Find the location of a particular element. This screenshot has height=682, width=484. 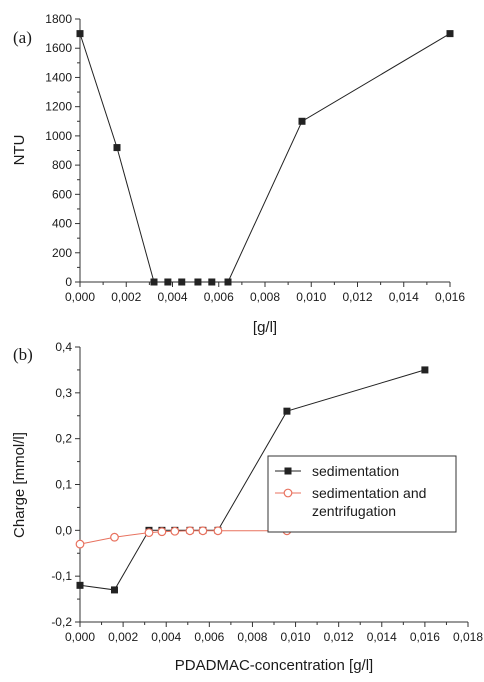

y-tick-label: 1000 is located at coordinates (58, 136).